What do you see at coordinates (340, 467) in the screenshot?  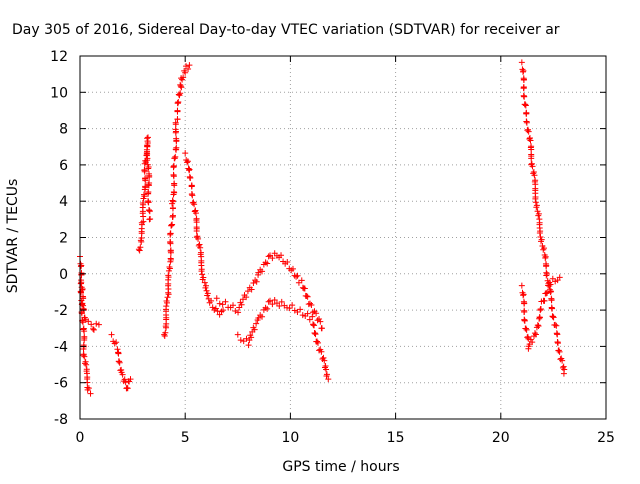 I see `x-axis-label: GPS time / hours` at bounding box center [340, 467].